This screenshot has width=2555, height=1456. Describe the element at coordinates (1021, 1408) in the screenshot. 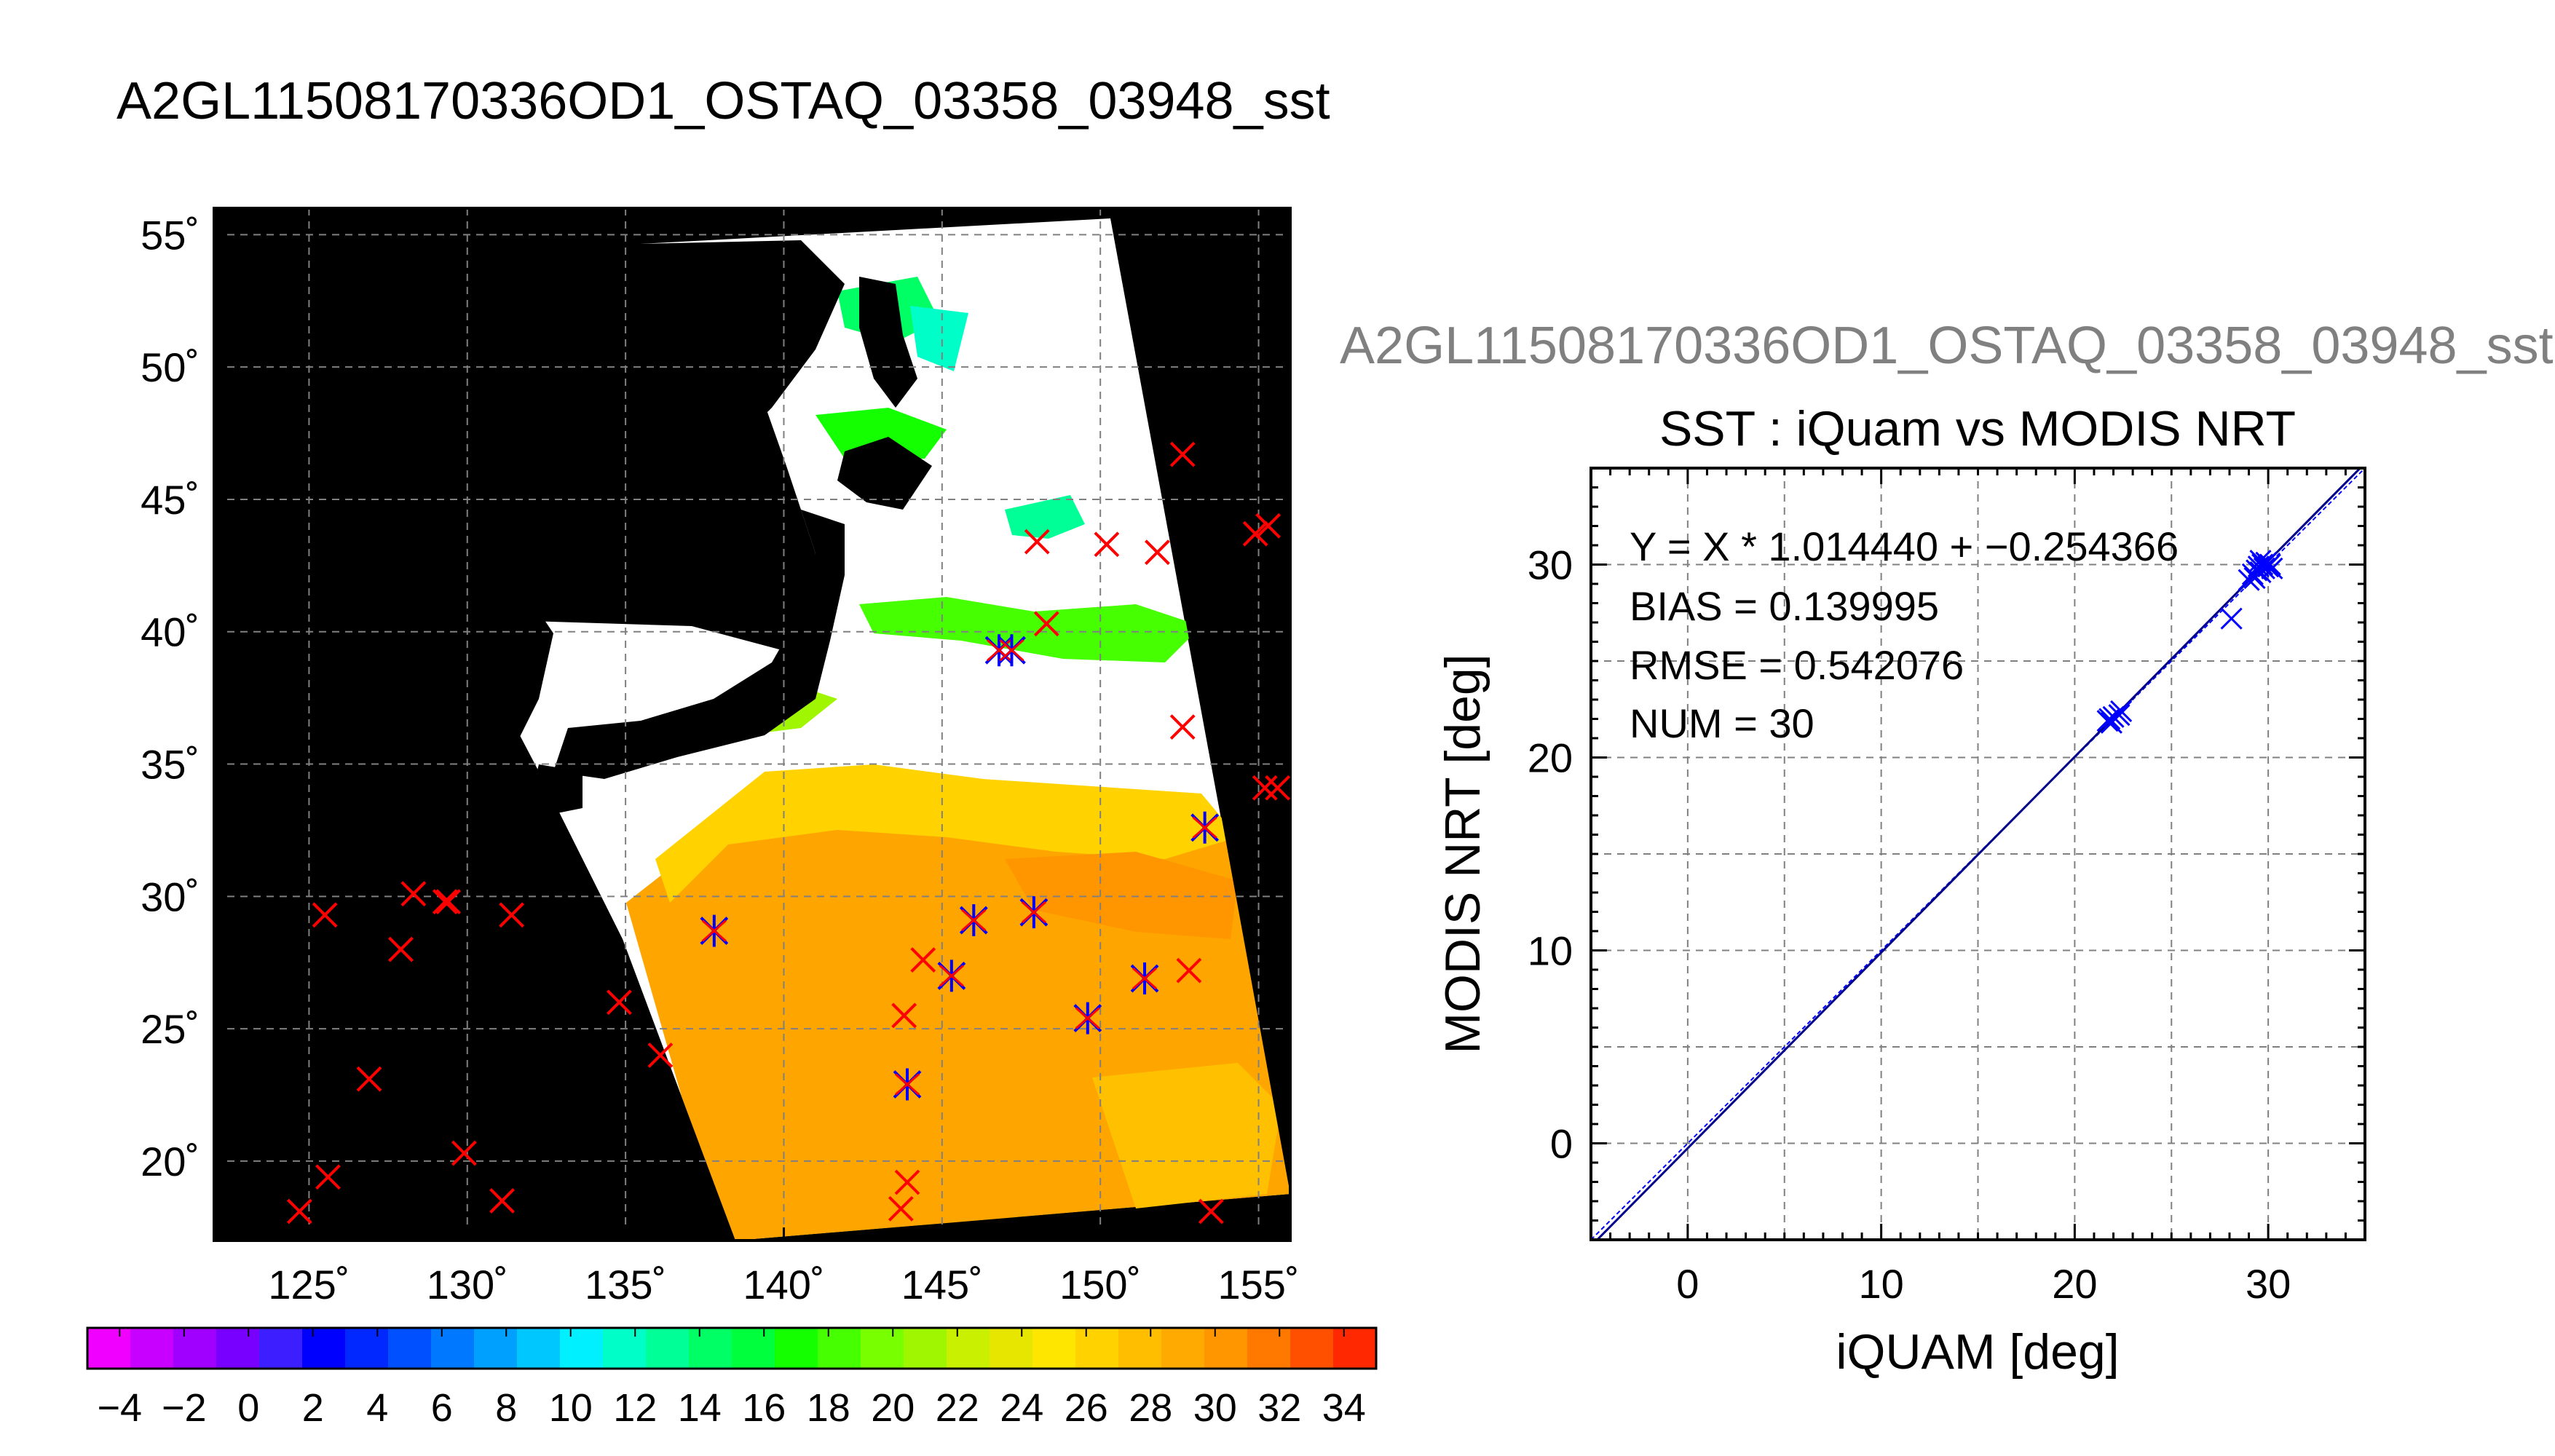

I see `colorbar-label: 24` at that location.